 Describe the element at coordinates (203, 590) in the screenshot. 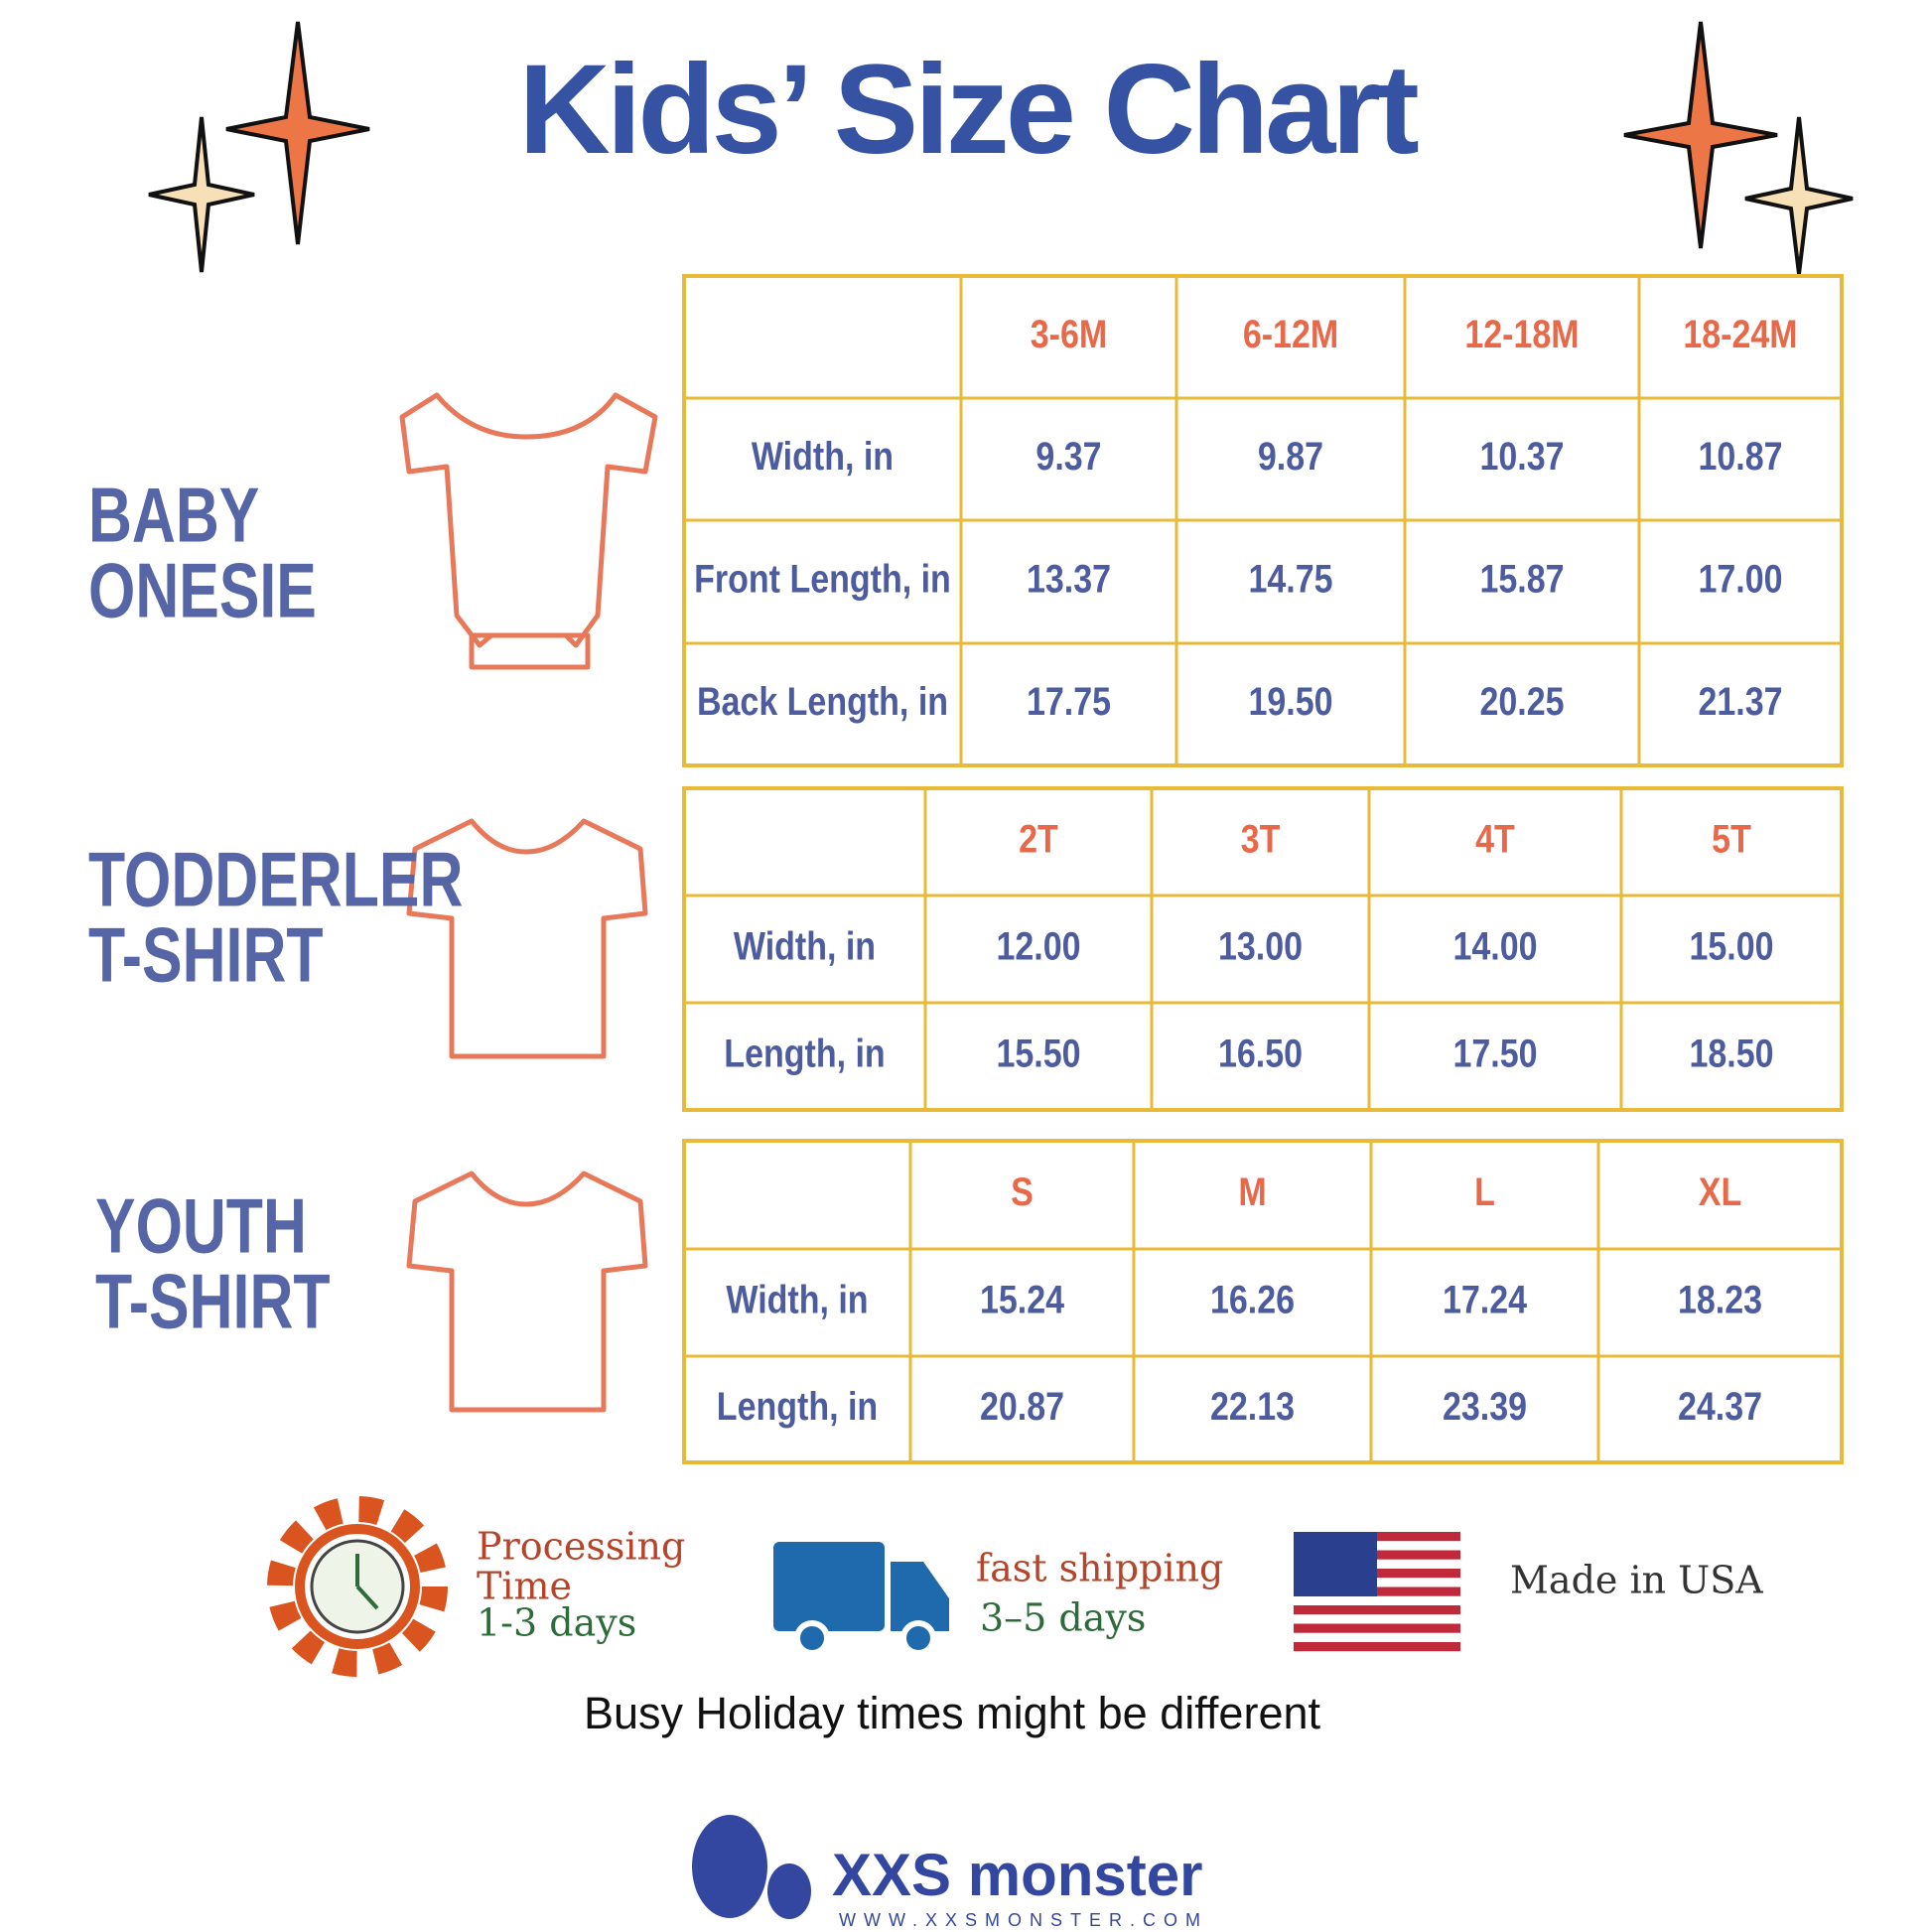

I see `section-label: ONESIE` at that location.